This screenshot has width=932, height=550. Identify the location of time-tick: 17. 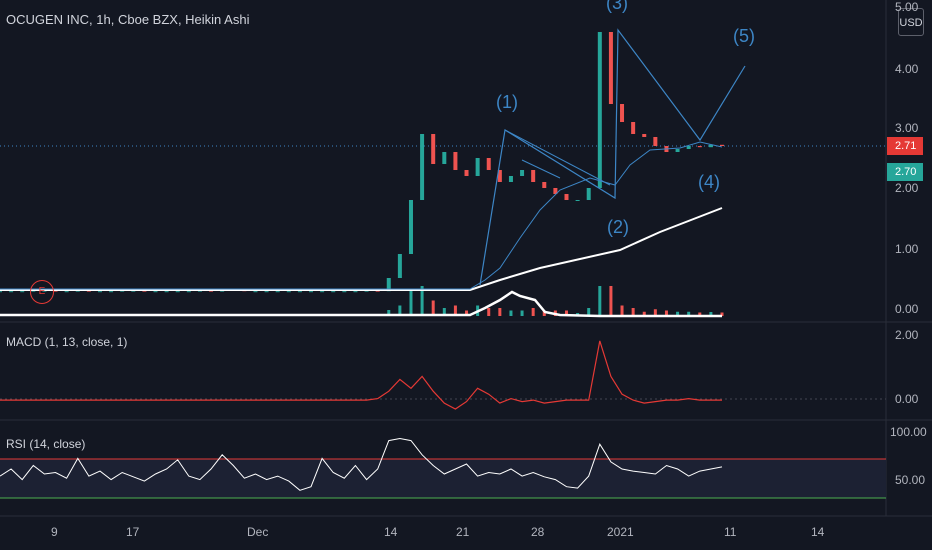
(133, 532).